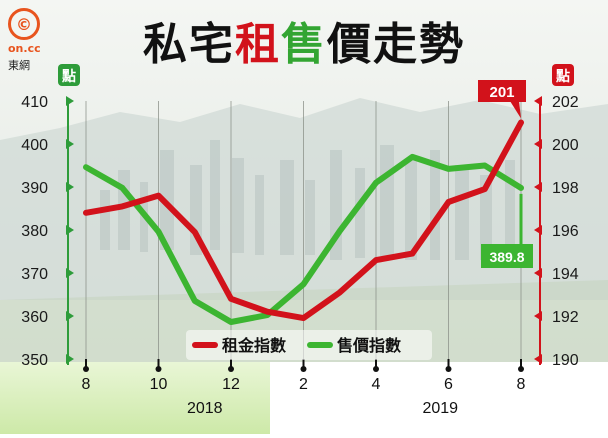 The width and height of the screenshot is (608, 438). I want to click on left-tick-label: 350, so click(34, 360).